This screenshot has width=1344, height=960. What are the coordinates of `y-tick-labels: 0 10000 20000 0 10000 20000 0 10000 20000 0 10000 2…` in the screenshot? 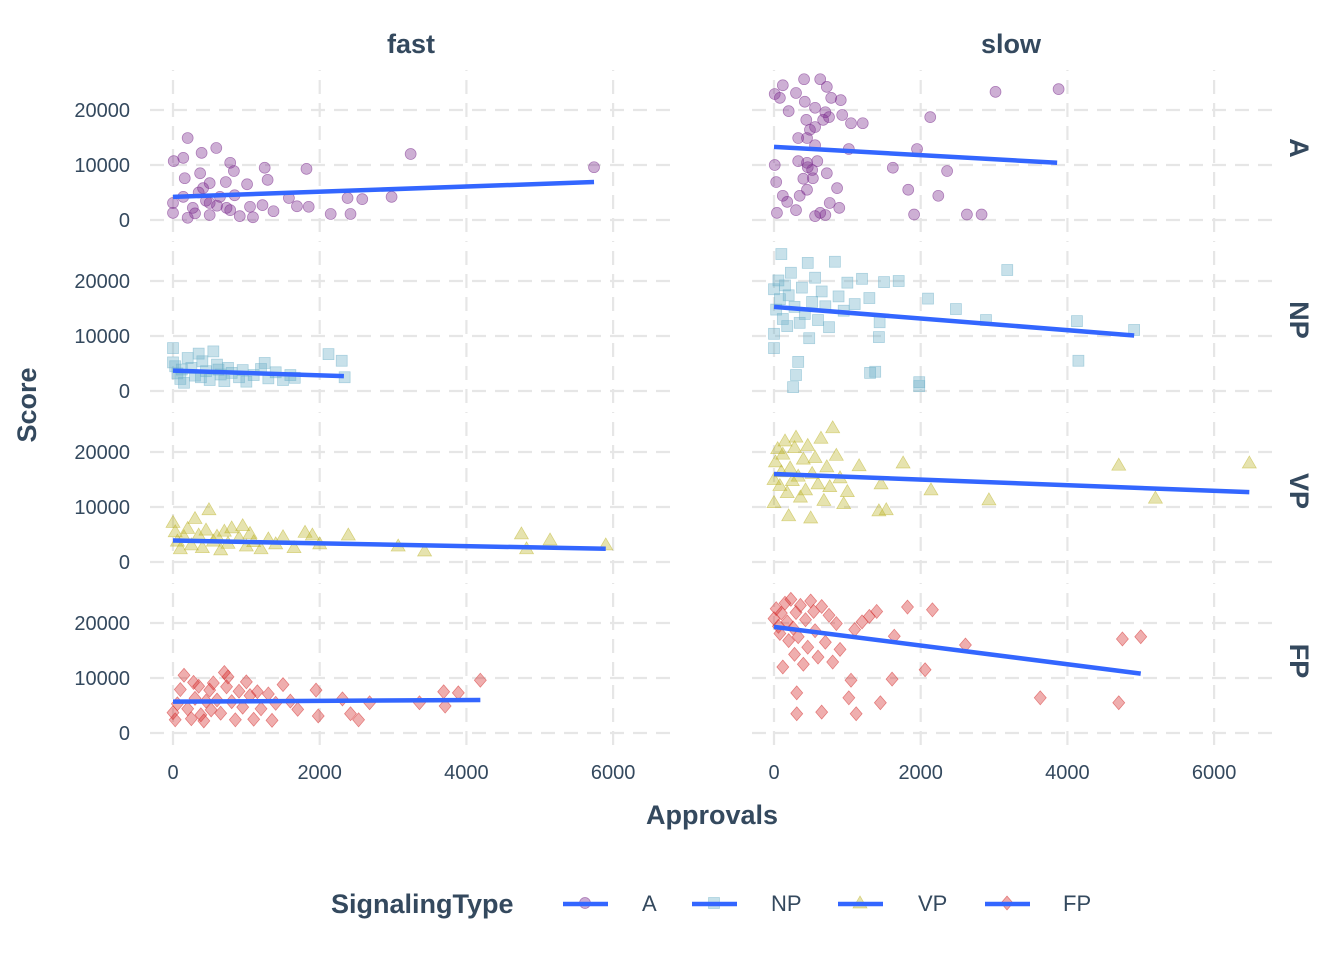 It's located at (102, 422).